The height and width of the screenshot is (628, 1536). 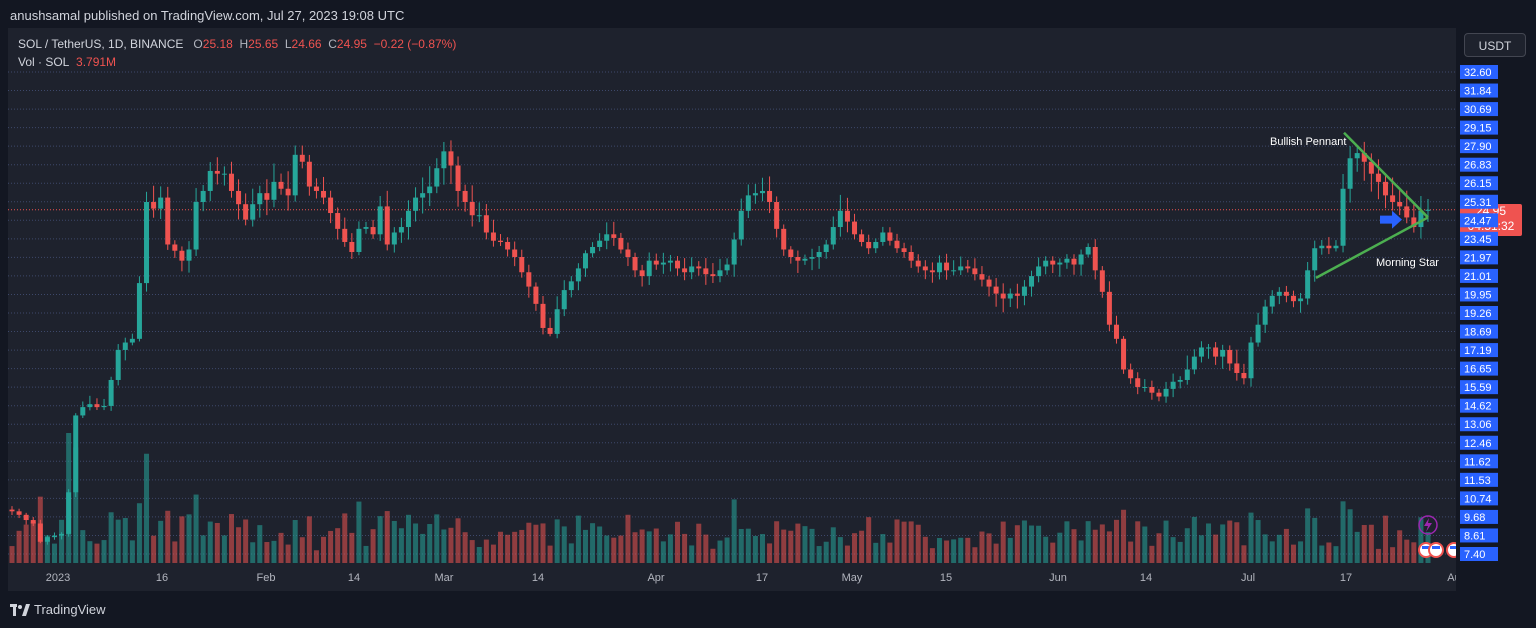 What do you see at coordinates (1058, 578) in the screenshot?
I see `time-tick-label: Jun` at bounding box center [1058, 578].